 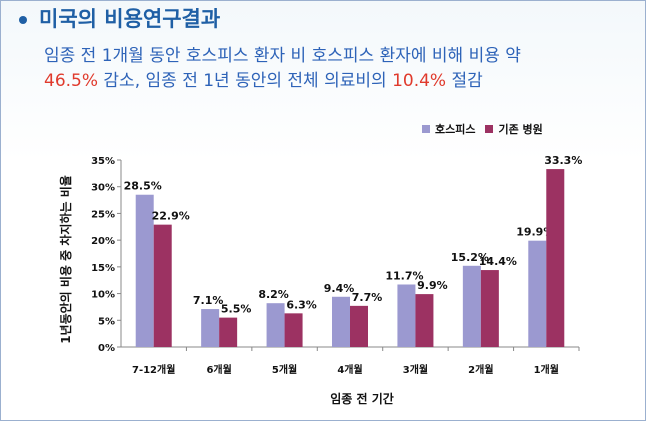 I want to click on y-tick-label: 35%, so click(x=103, y=161).